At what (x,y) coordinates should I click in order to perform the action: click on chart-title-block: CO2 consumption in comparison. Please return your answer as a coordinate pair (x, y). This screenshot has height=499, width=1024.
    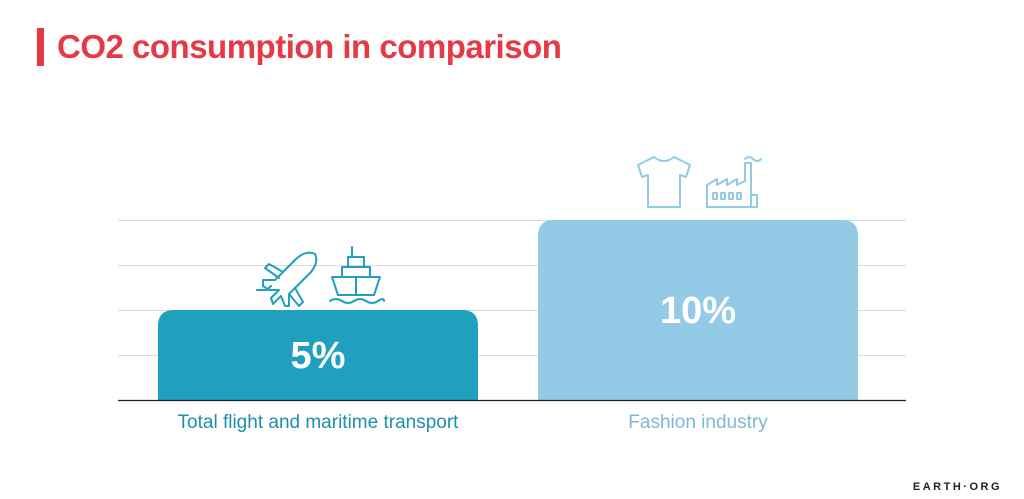
    Looking at the image, I should click on (299, 47).